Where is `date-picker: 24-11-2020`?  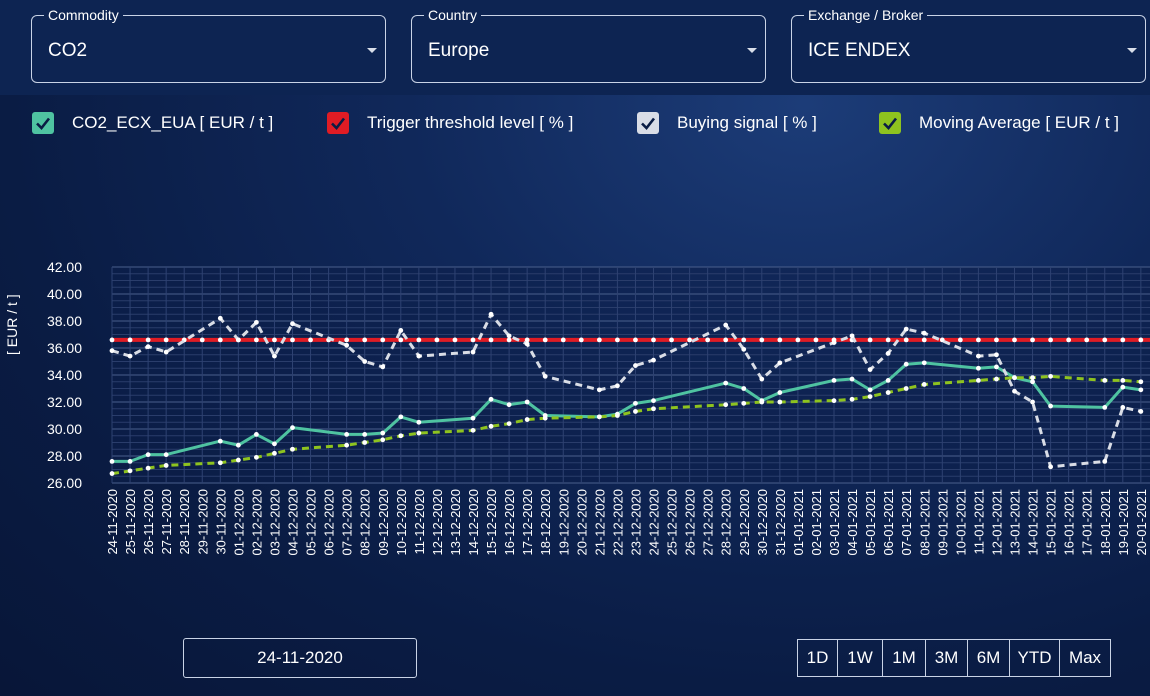 date-picker: 24-11-2020 is located at coordinates (300, 658).